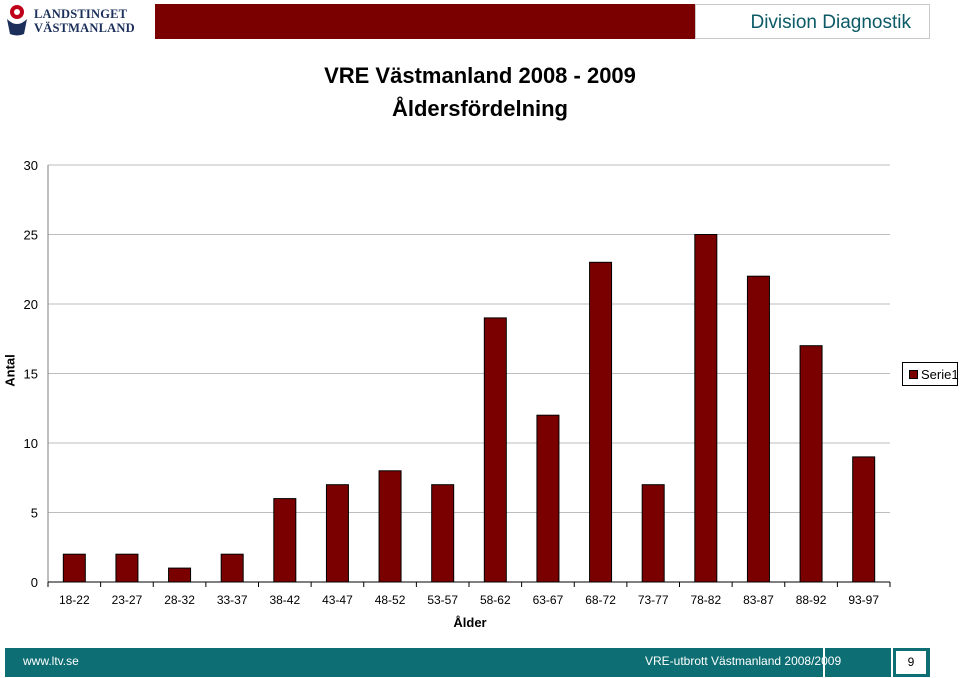  I want to click on x-tick-label: 88-92, so click(811, 600).